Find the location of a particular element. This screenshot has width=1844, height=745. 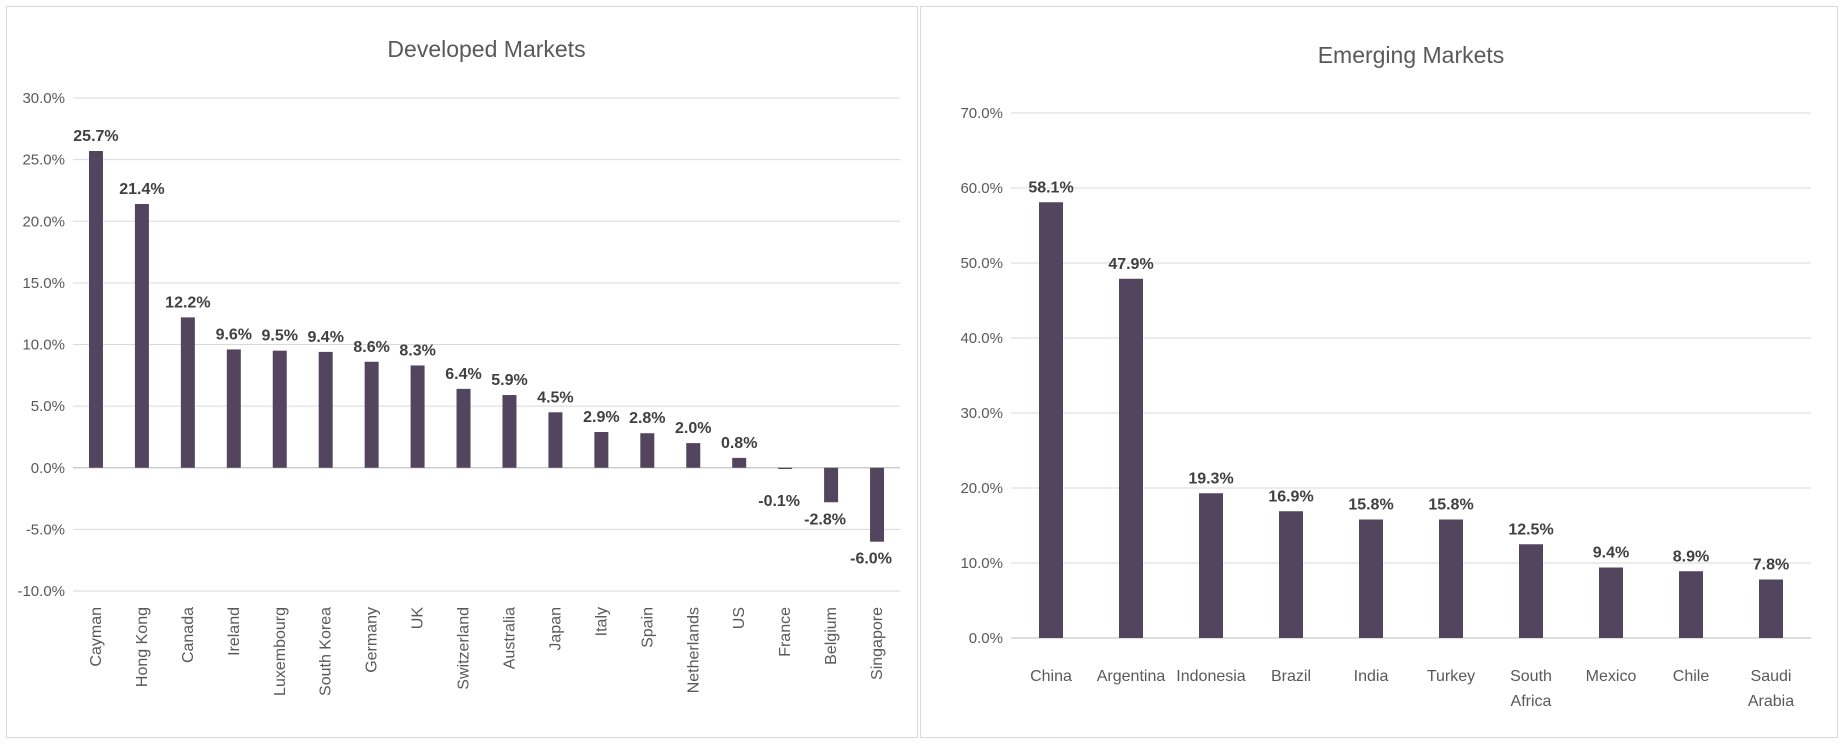

developed-data-label: 25.7% is located at coordinates (95, 136).